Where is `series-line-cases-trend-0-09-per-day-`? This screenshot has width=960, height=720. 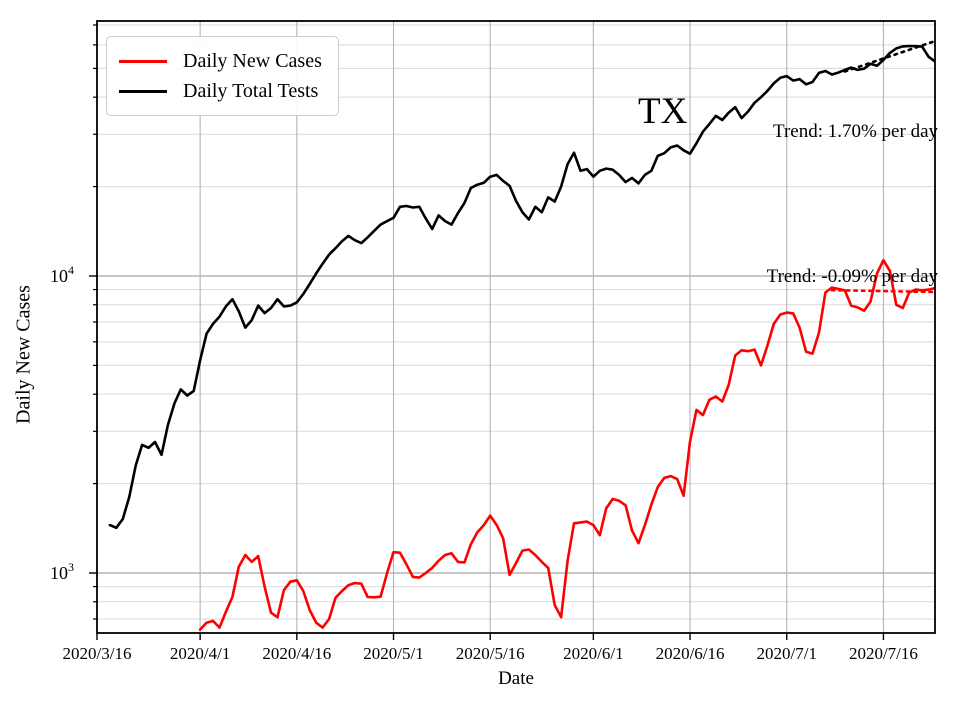 series-line-cases-trend-0-09-per-day- is located at coordinates (882, 291).